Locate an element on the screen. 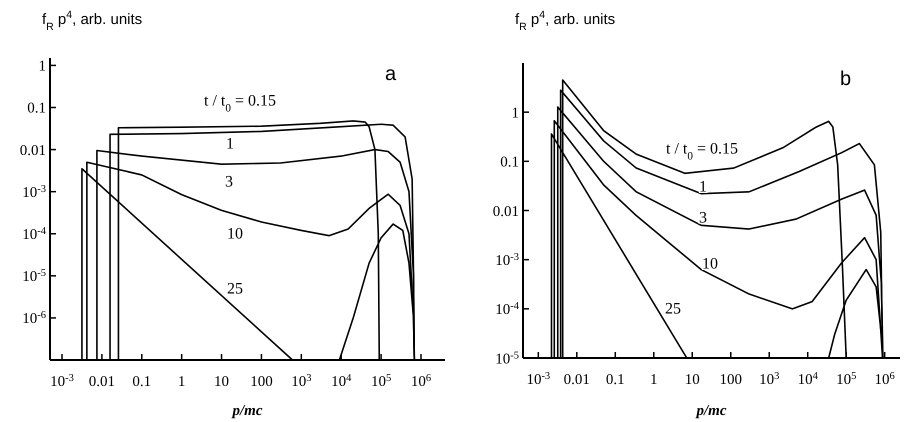  chart-title: b is located at coordinates (846, 79).